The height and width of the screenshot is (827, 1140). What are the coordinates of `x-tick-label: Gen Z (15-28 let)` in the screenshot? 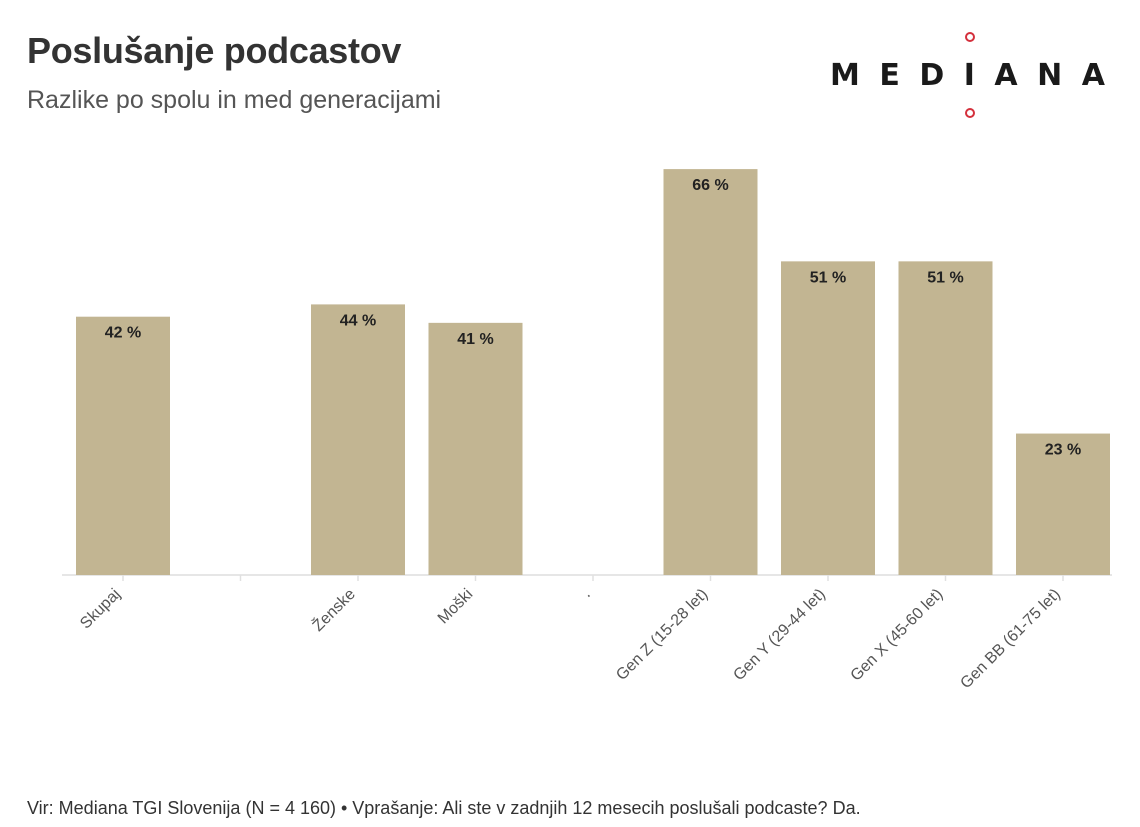 It's located at (662, 635).